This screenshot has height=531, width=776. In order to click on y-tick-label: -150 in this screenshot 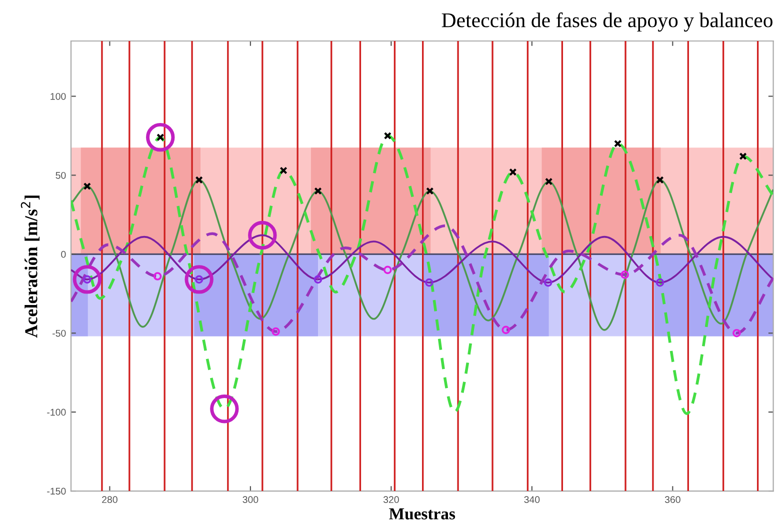, I will do `click(56, 491)`.